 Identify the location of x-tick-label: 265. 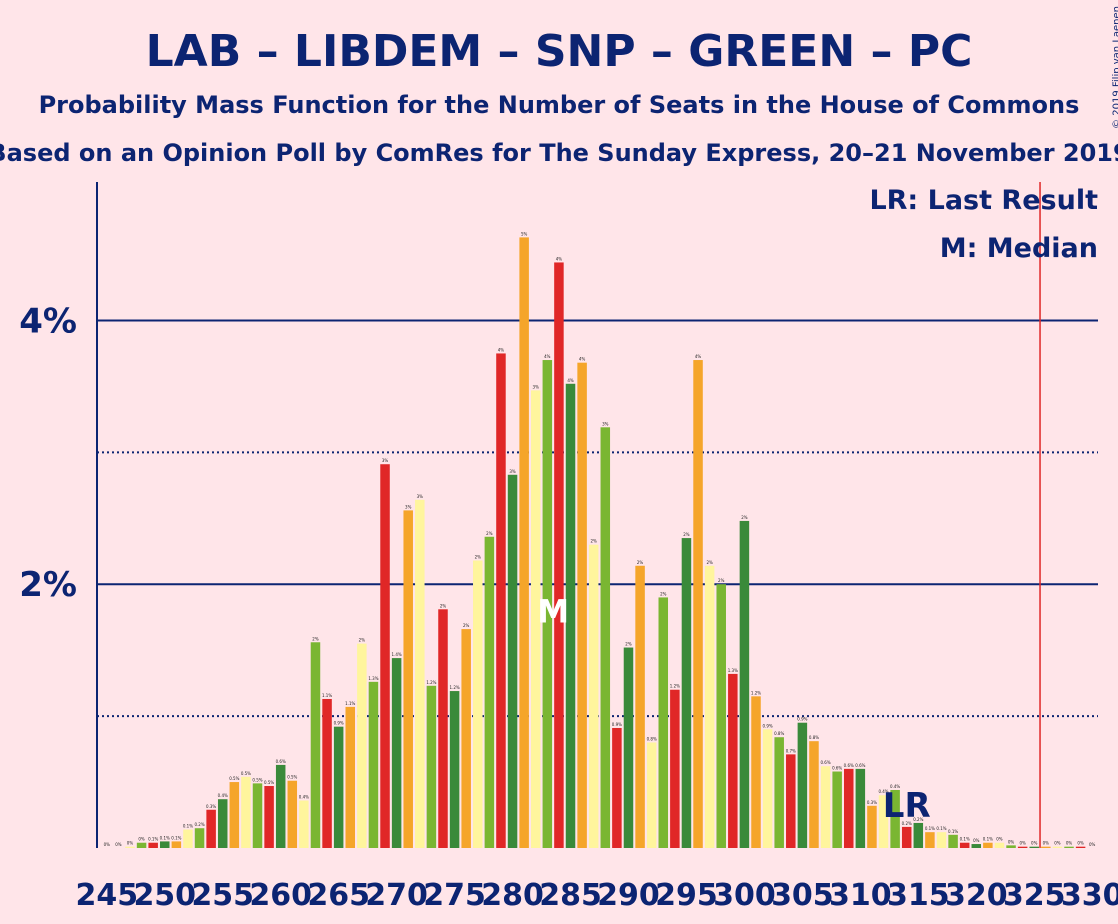
(338, 895).